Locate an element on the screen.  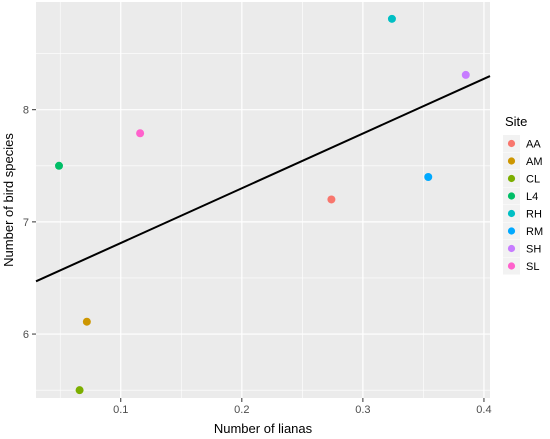
legend-label-rh: RH is located at coordinates (534, 215).